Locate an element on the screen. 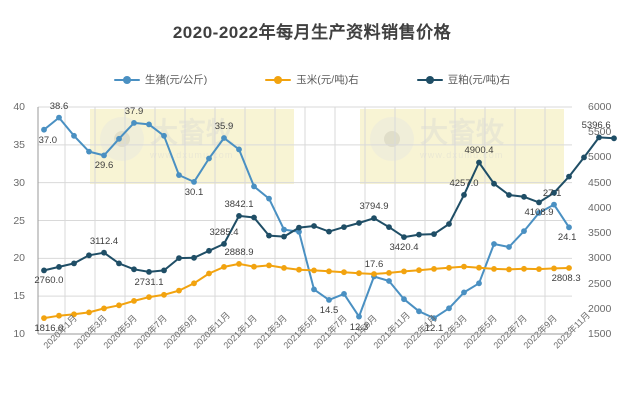  y-tick-right: 2500 is located at coordinates (600, 283).